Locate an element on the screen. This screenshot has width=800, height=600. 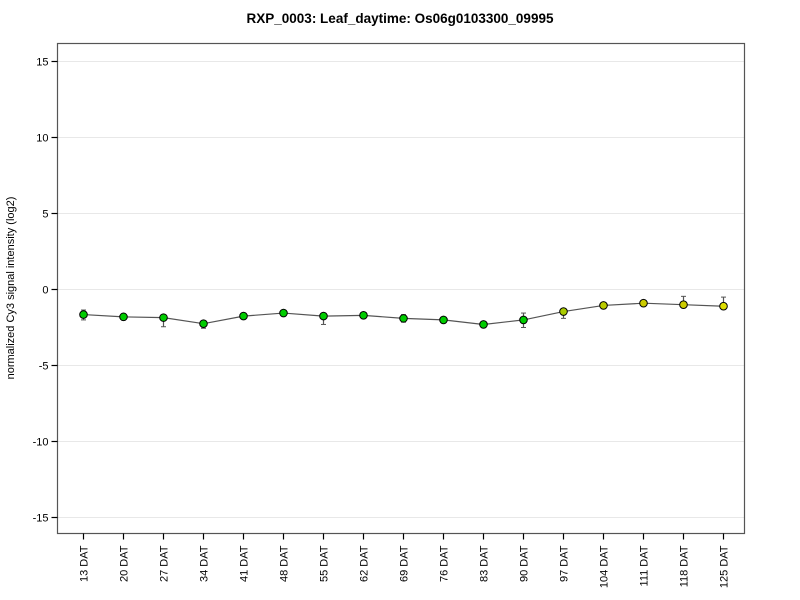
y-tick-label: 0 is located at coordinates (45, 291).